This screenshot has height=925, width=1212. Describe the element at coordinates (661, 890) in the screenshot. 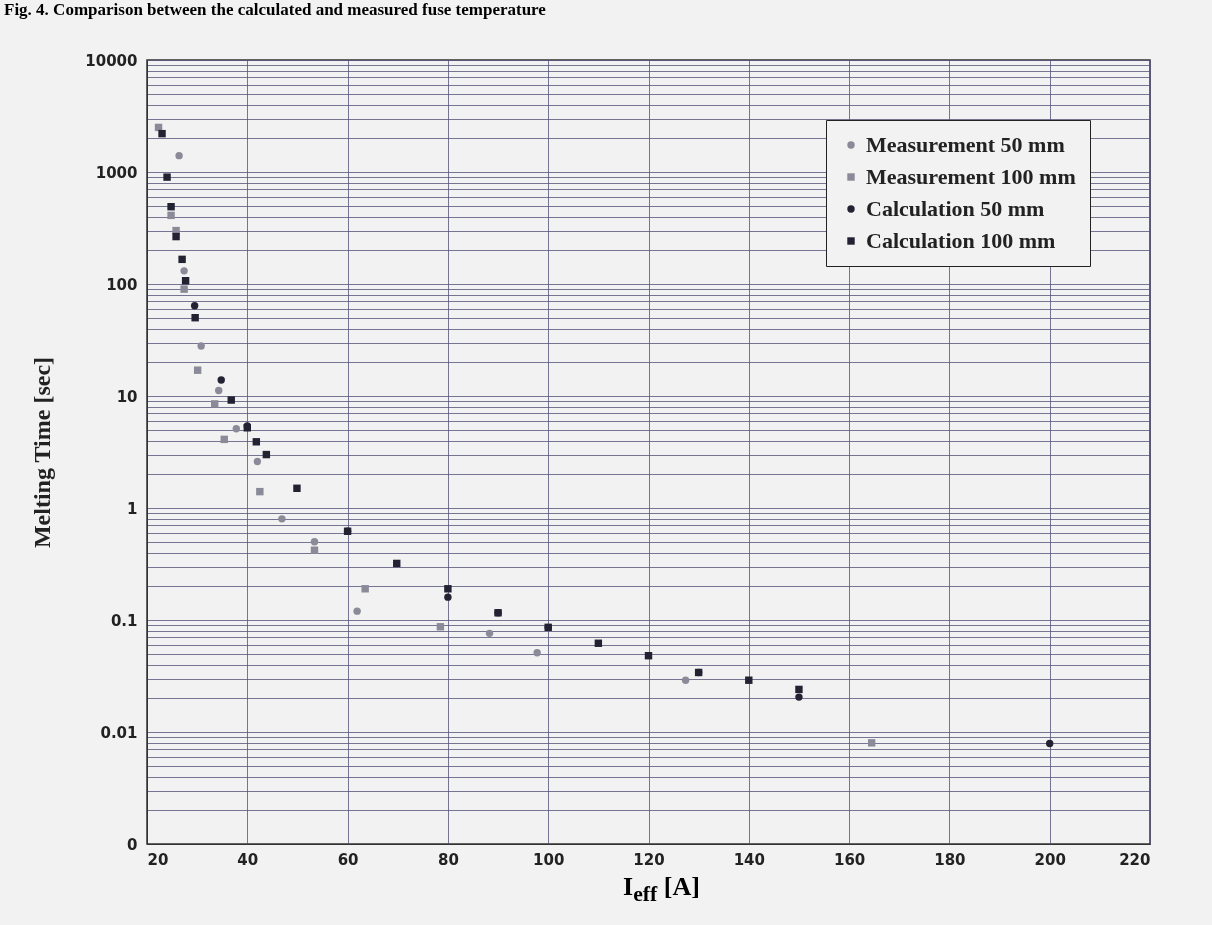

I see `x-axis-title: I$_{eff}$ [A]` at that location.